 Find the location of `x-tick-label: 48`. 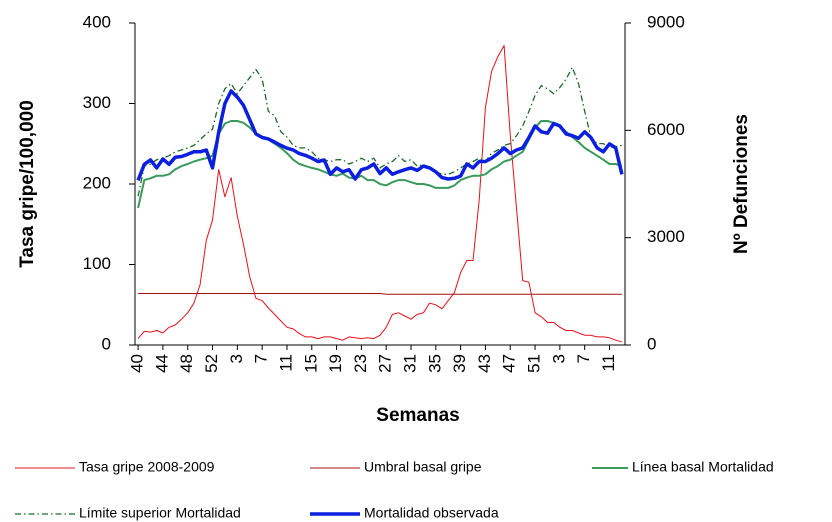

x-tick-label: 48 is located at coordinates (186, 363).